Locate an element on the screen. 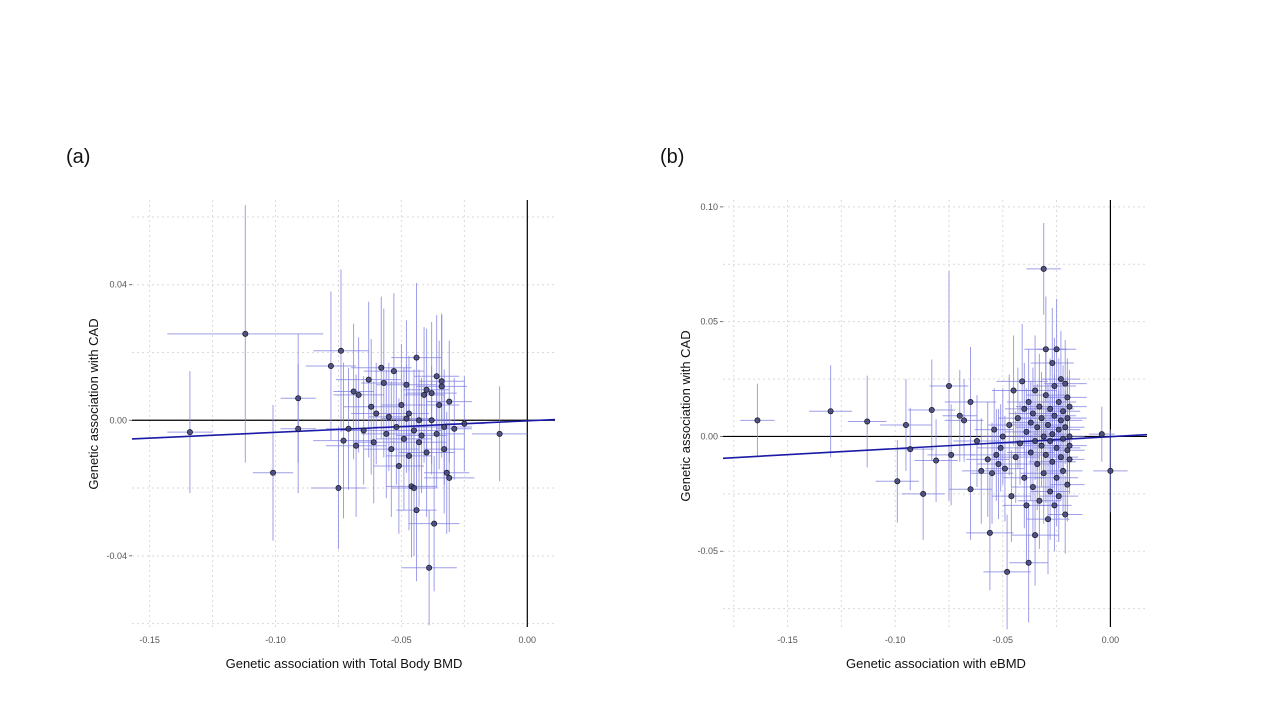 The image size is (1280, 720). x-axis-label-b: Genetic association with eBMD is located at coordinates (936, 663).